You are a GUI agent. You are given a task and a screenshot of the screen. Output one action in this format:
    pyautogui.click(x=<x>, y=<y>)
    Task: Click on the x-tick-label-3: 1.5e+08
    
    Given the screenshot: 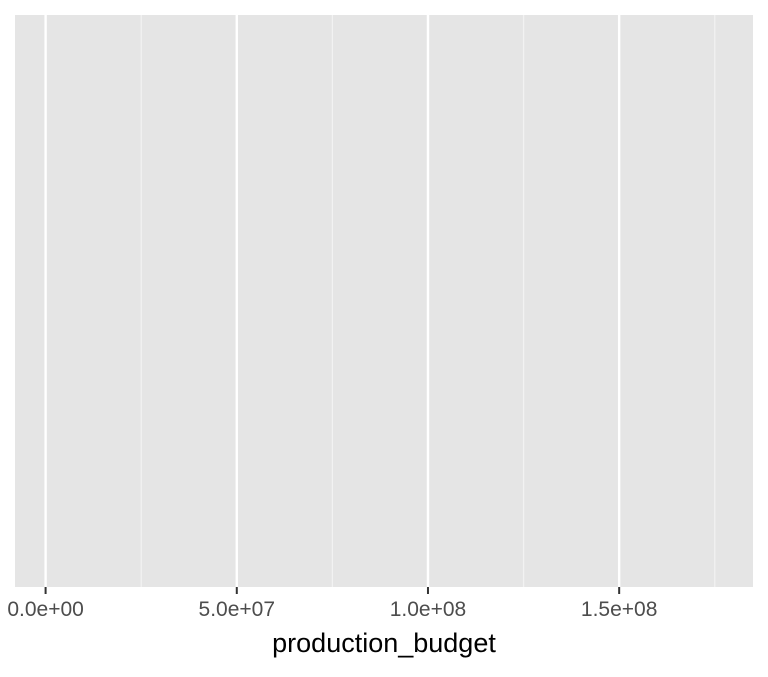 What is the action you would take?
    pyautogui.click(x=619, y=609)
    